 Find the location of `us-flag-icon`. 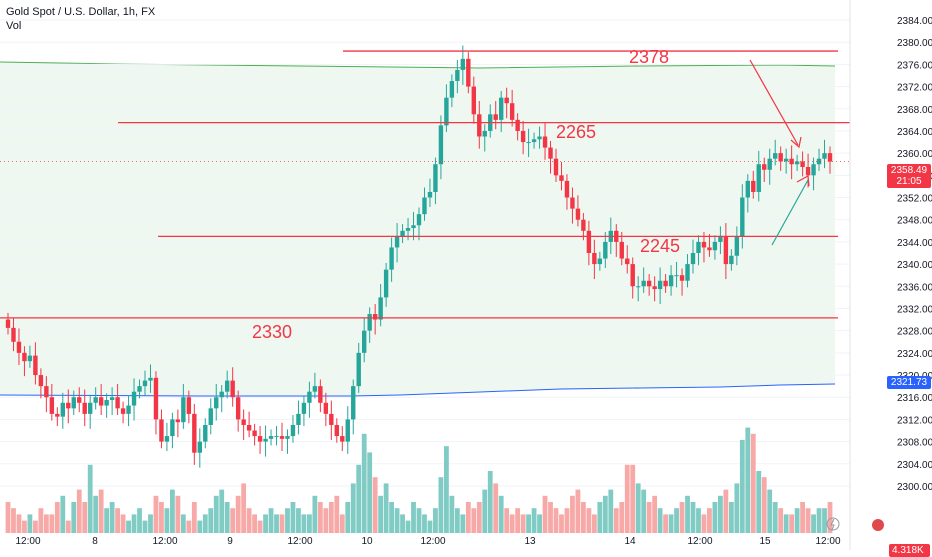

us-flag-icon is located at coordinates (878, 525).